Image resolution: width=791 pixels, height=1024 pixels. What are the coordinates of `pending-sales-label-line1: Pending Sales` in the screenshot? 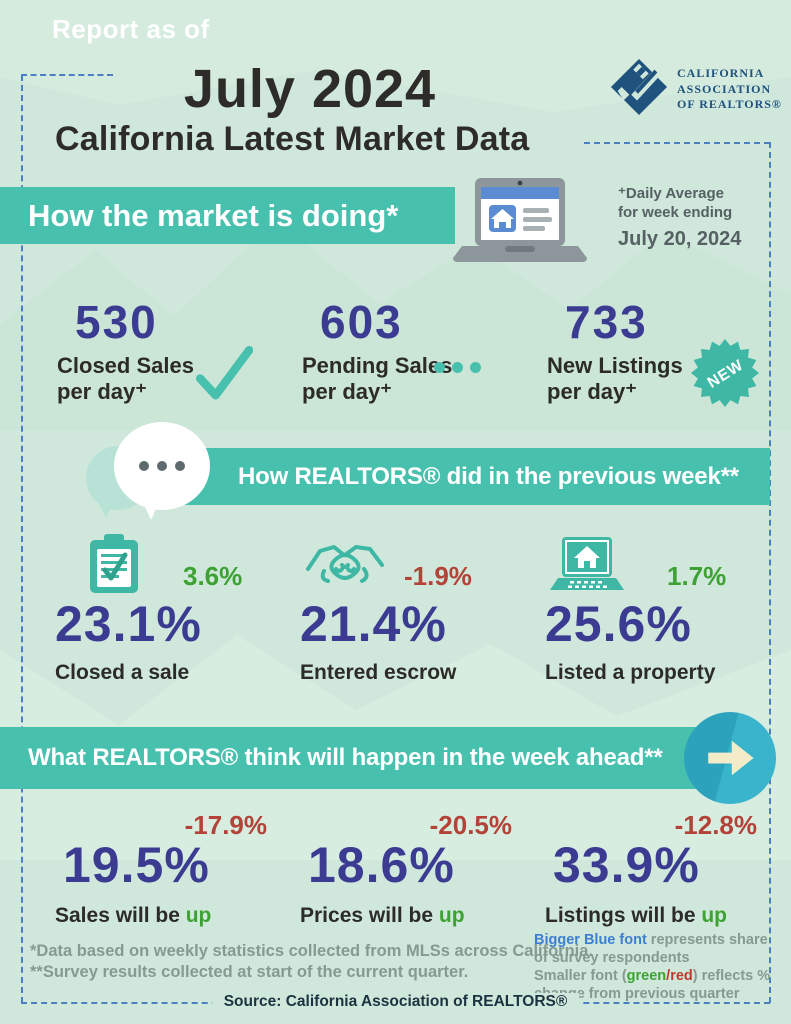 It's located at (377, 365).